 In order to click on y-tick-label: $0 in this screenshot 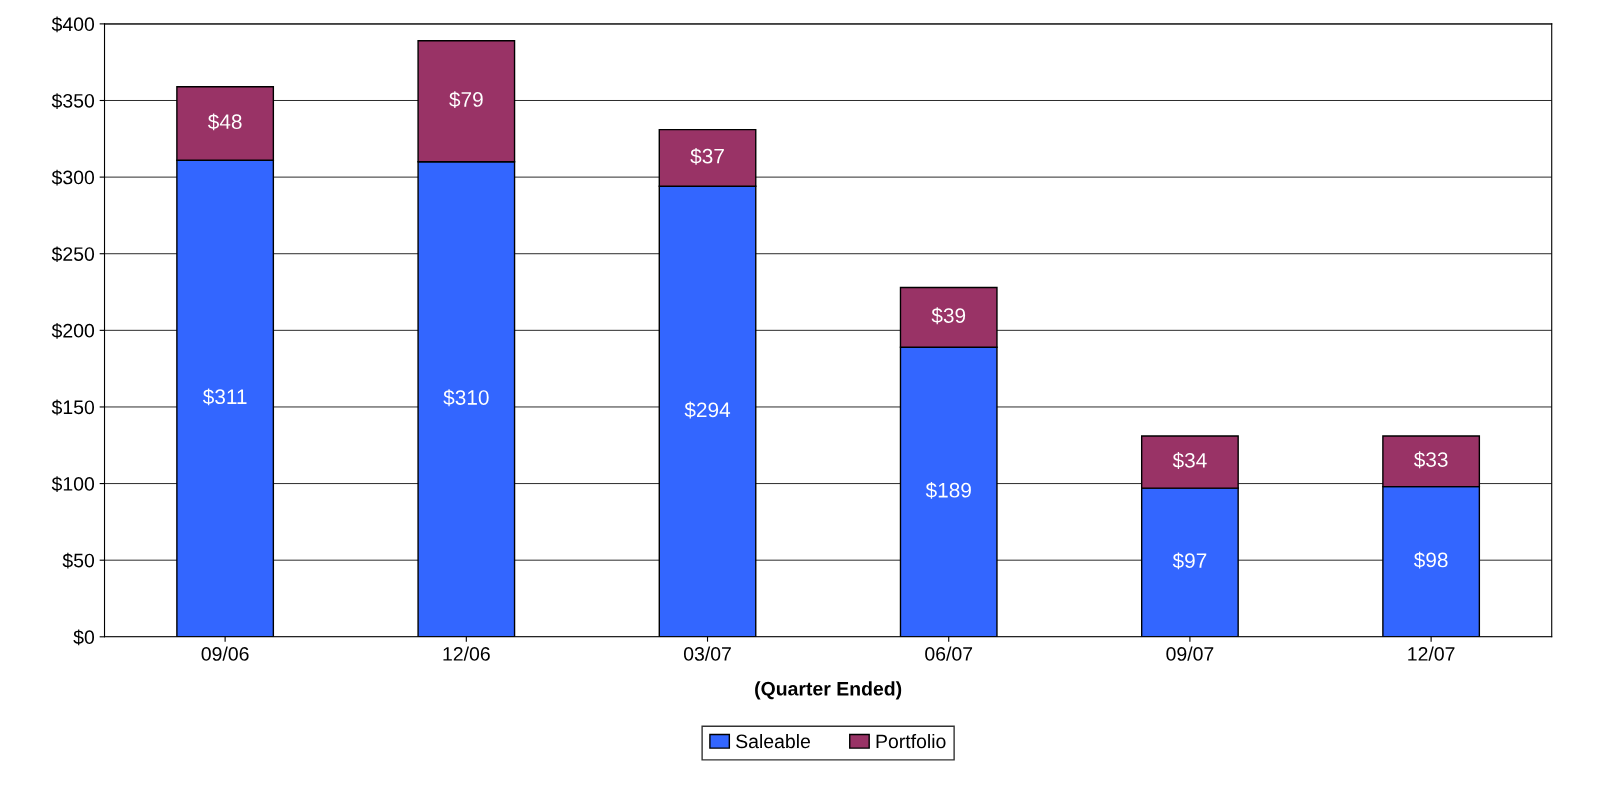, I will do `click(84, 637)`.